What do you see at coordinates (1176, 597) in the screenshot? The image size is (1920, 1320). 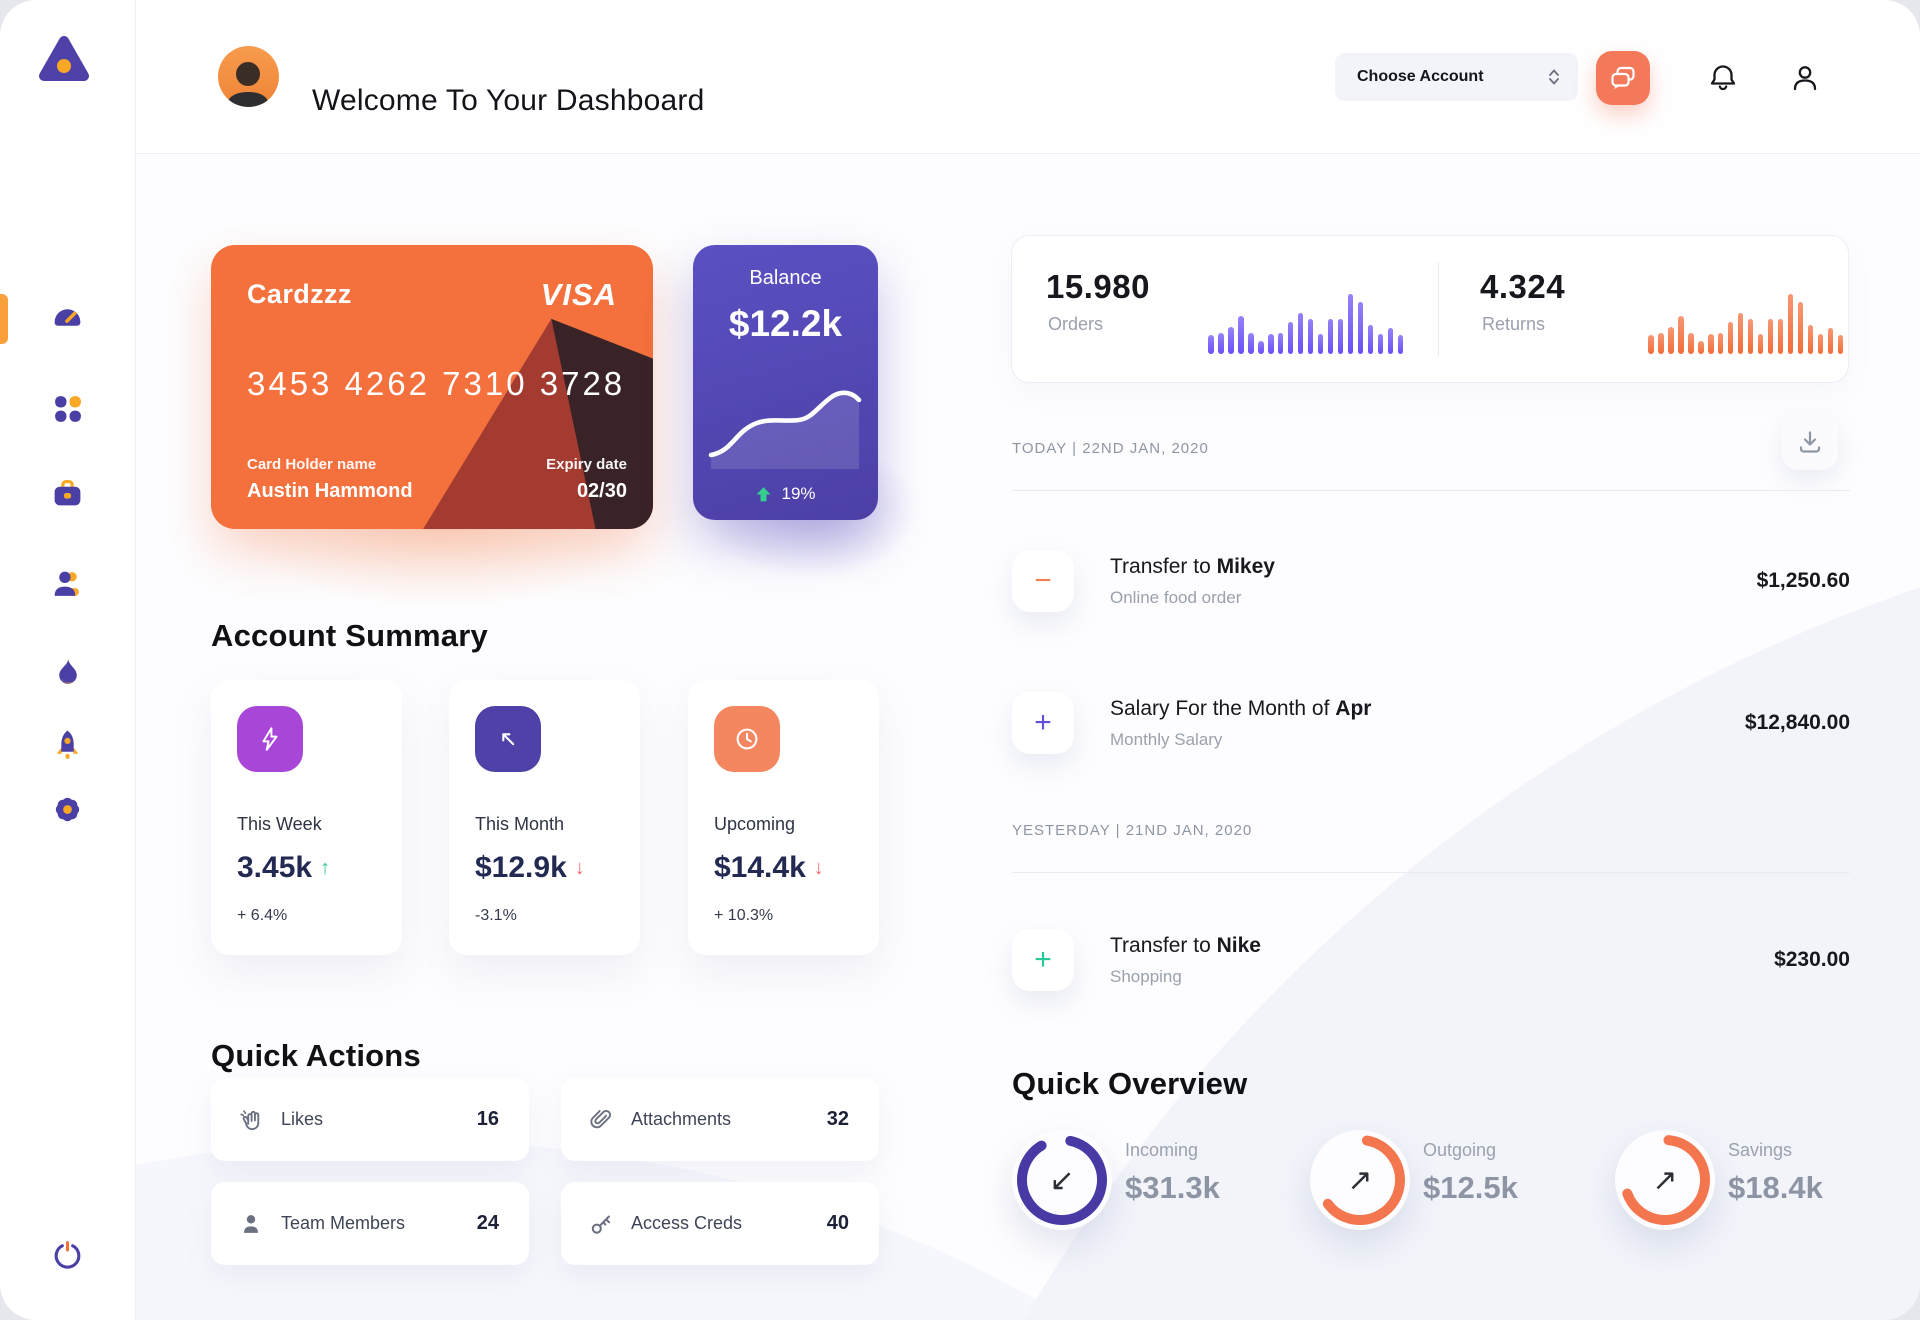 I see `transaction-subtitle: Online food order` at bounding box center [1176, 597].